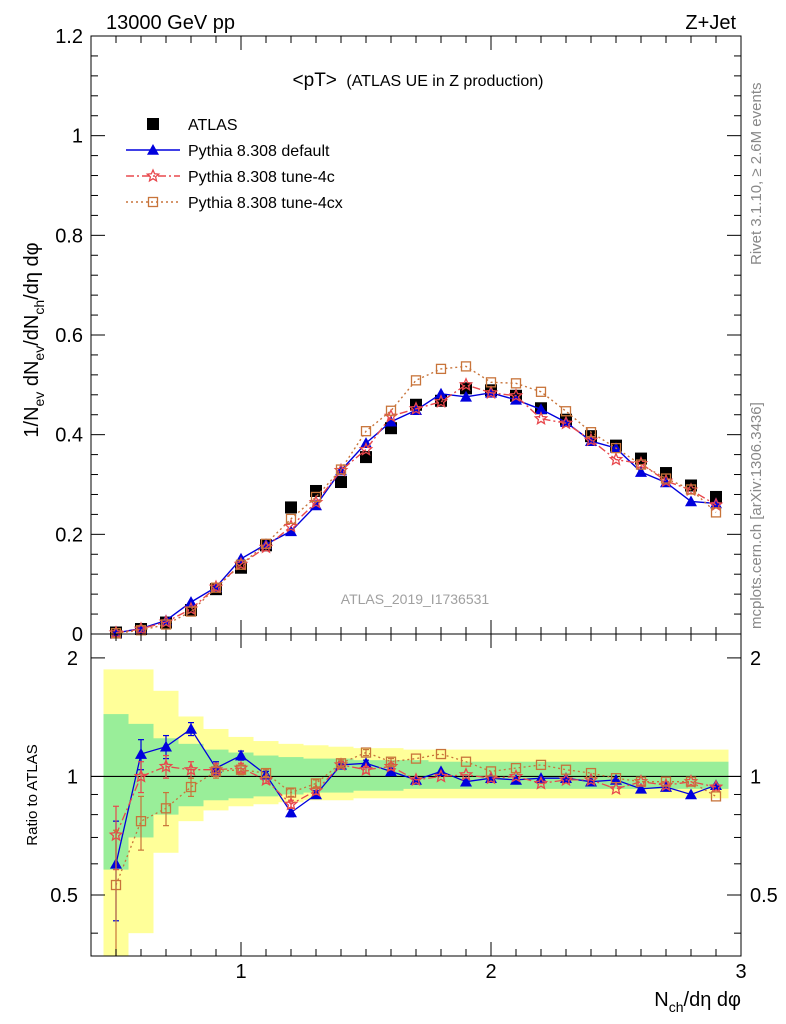 Image resolution: width=786 pixels, height=1024 pixels. Describe the element at coordinates (415, 599) in the screenshot. I see `analysis-watermark: ATLAS_2019_I1736531` at that location.